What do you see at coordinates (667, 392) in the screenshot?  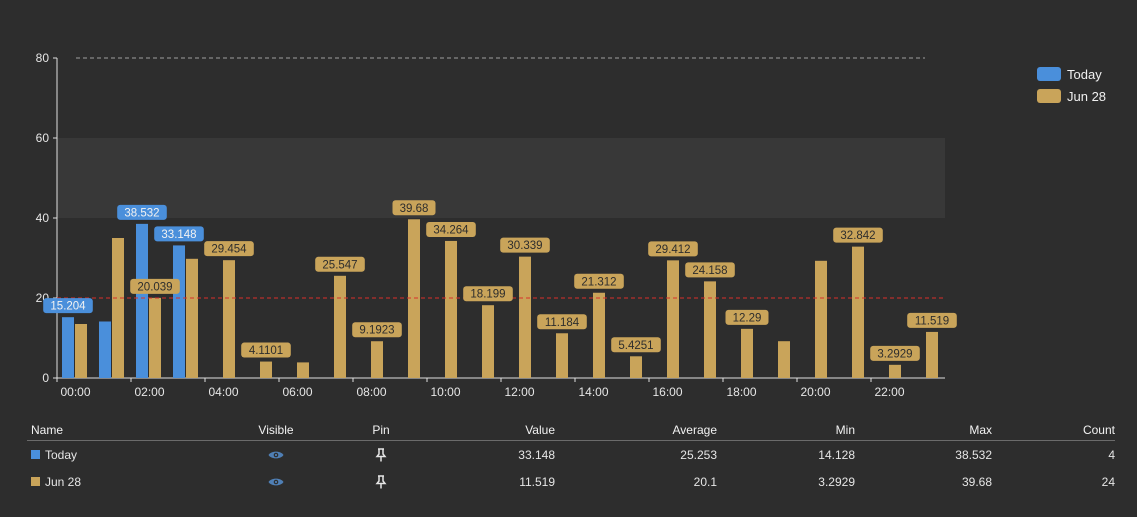 I see `x-tick-label: 16:00` at bounding box center [667, 392].